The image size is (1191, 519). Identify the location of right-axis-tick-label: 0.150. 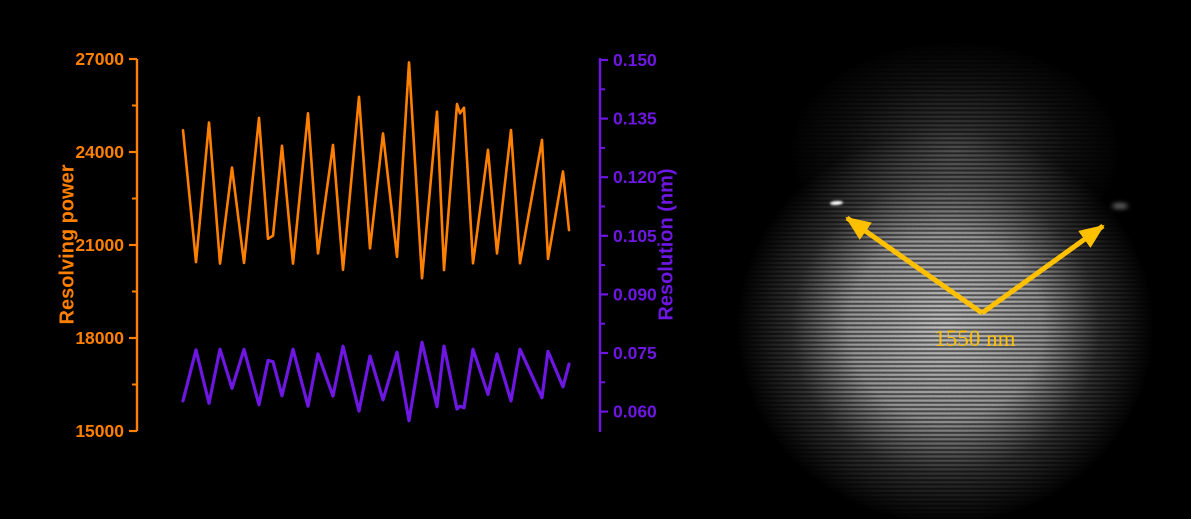
(635, 60).